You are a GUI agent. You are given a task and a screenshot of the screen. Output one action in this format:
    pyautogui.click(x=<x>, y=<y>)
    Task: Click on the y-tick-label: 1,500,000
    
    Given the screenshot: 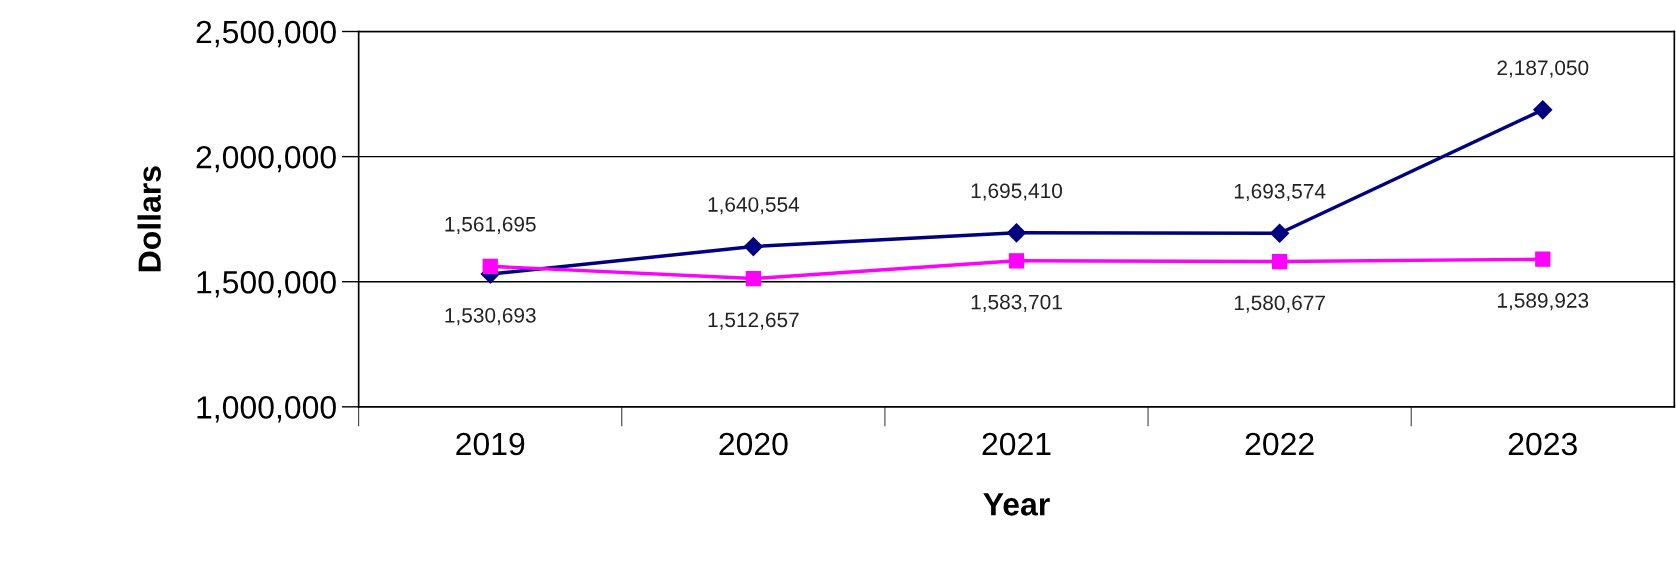 What is the action you would take?
    pyautogui.click(x=266, y=284)
    